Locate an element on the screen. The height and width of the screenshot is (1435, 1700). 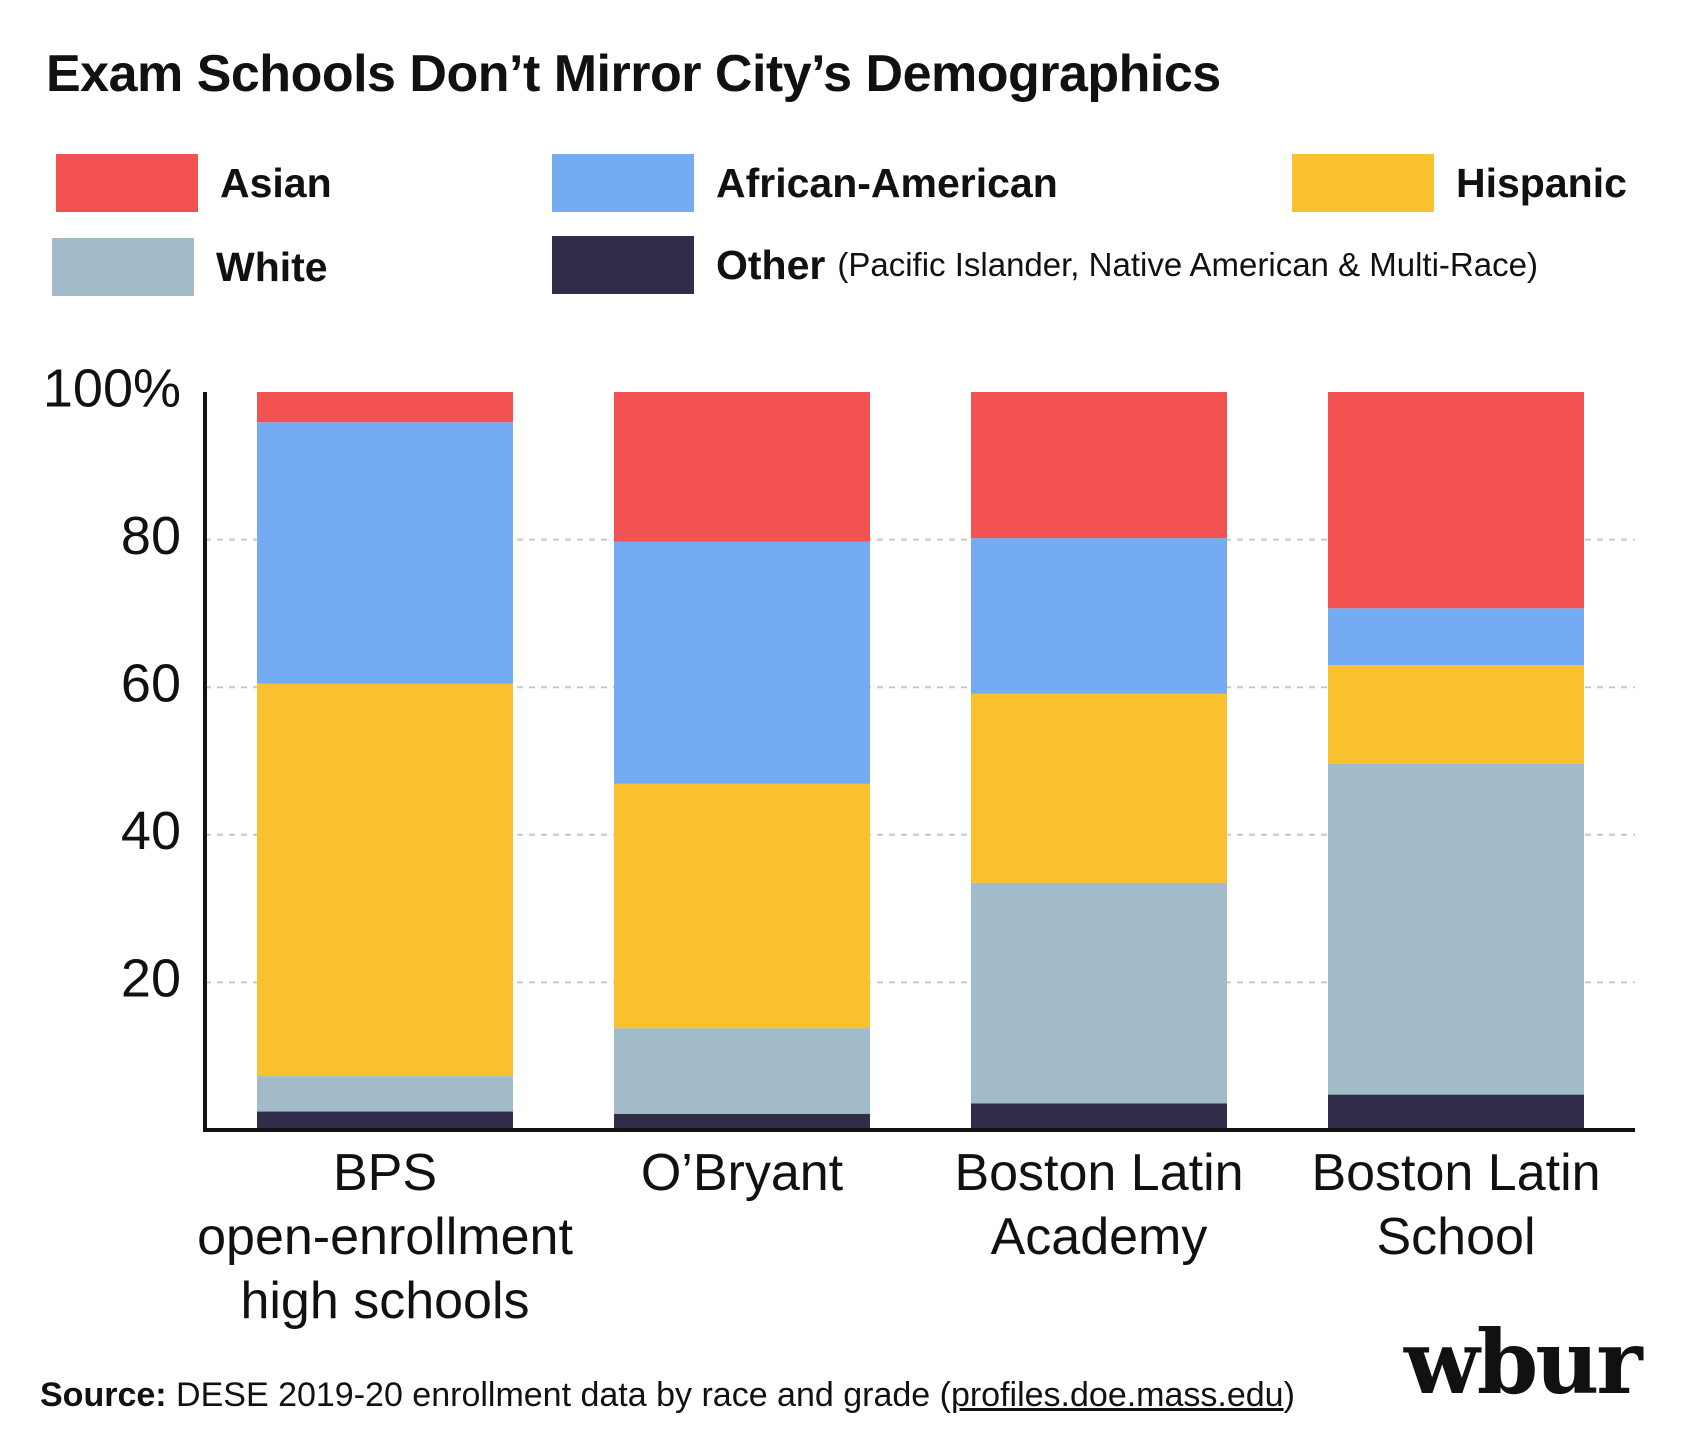
source-label: Source: is located at coordinates (103, 1395).